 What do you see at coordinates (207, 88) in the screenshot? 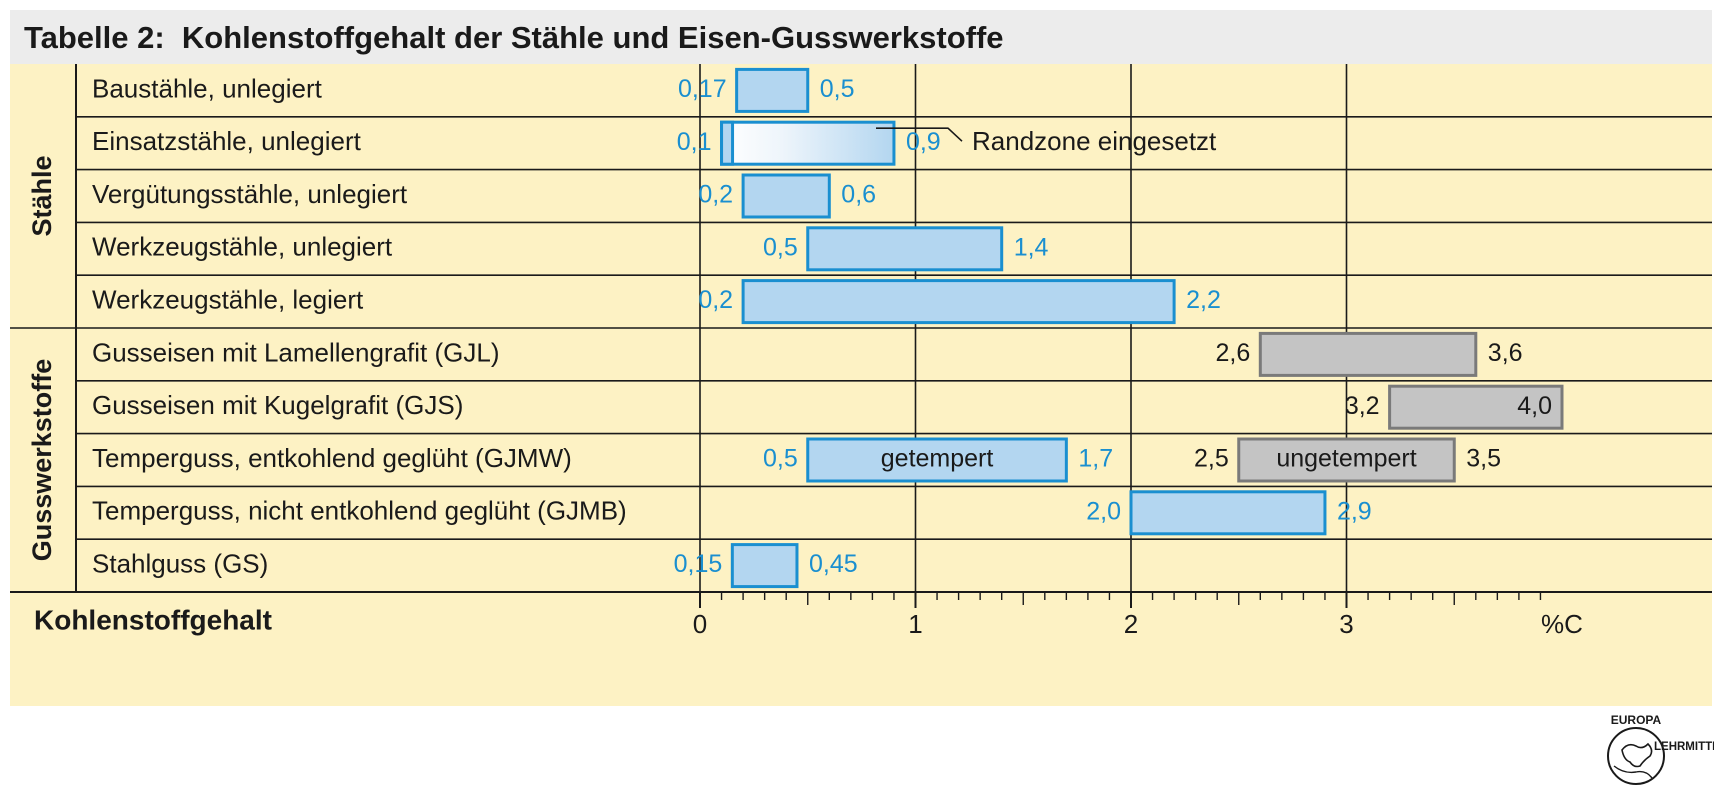
I see `row-category-label: Baustähle, unlegiert` at bounding box center [207, 88].